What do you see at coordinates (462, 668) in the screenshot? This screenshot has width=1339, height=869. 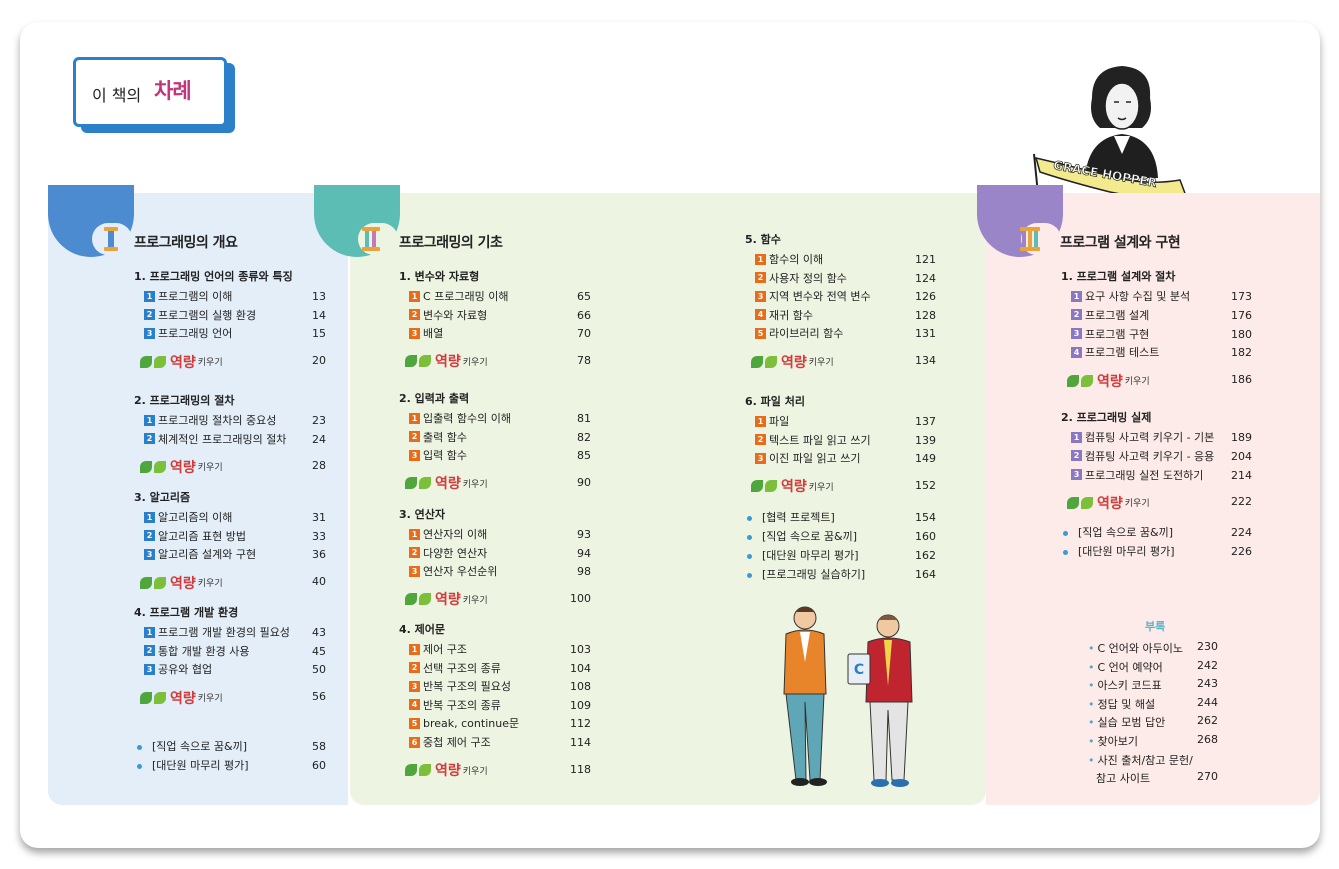 I see `item-label: 선택 구조의 종류` at bounding box center [462, 668].